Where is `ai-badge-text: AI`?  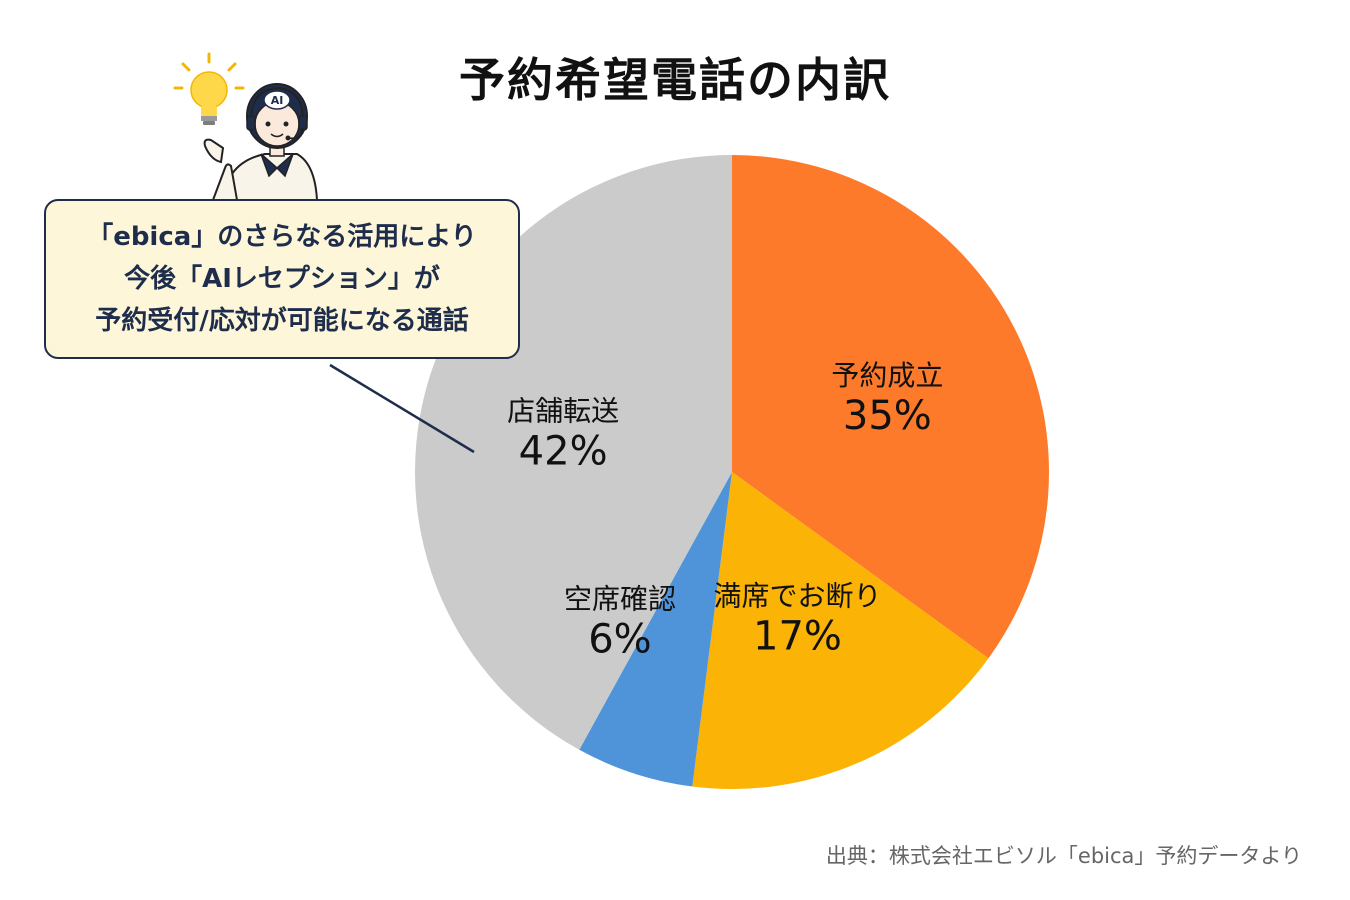
ai-badge-text: AI is located at coordinates (277, 100).